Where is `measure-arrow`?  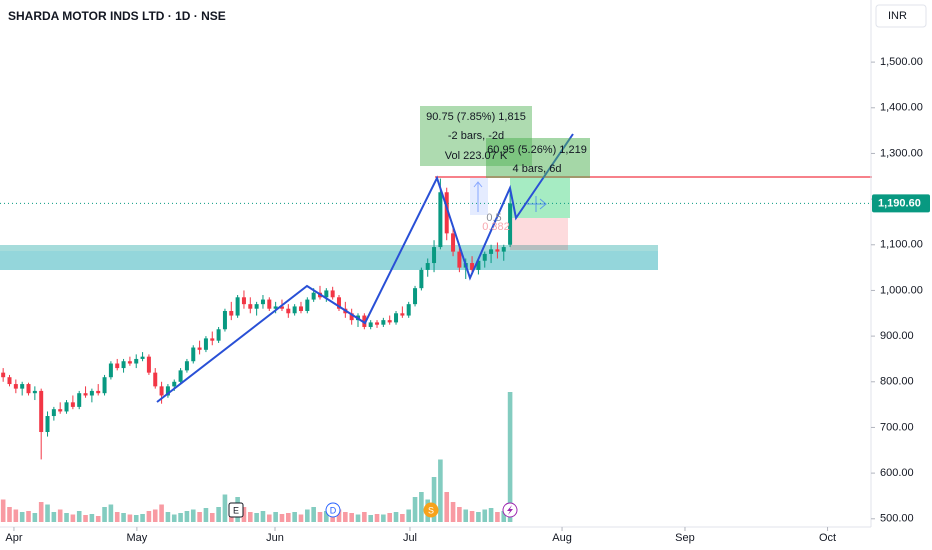
measure-arrow is located at coordinates (478, 196).